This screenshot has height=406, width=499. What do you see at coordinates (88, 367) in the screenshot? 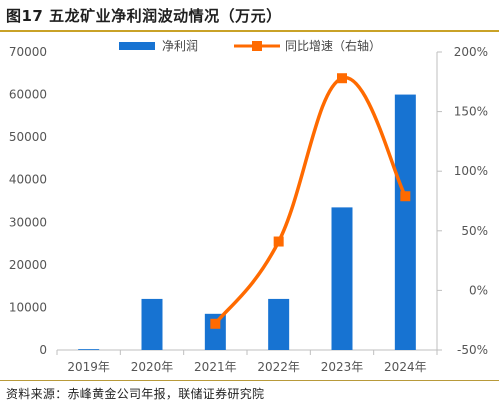
I see `x-tick-label: 2019年` at bounding box center [88, 367].